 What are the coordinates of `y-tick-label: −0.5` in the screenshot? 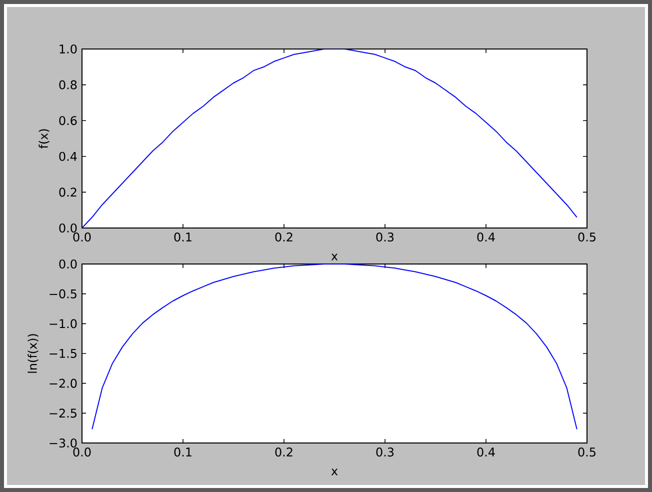 It's located at (63, 293).